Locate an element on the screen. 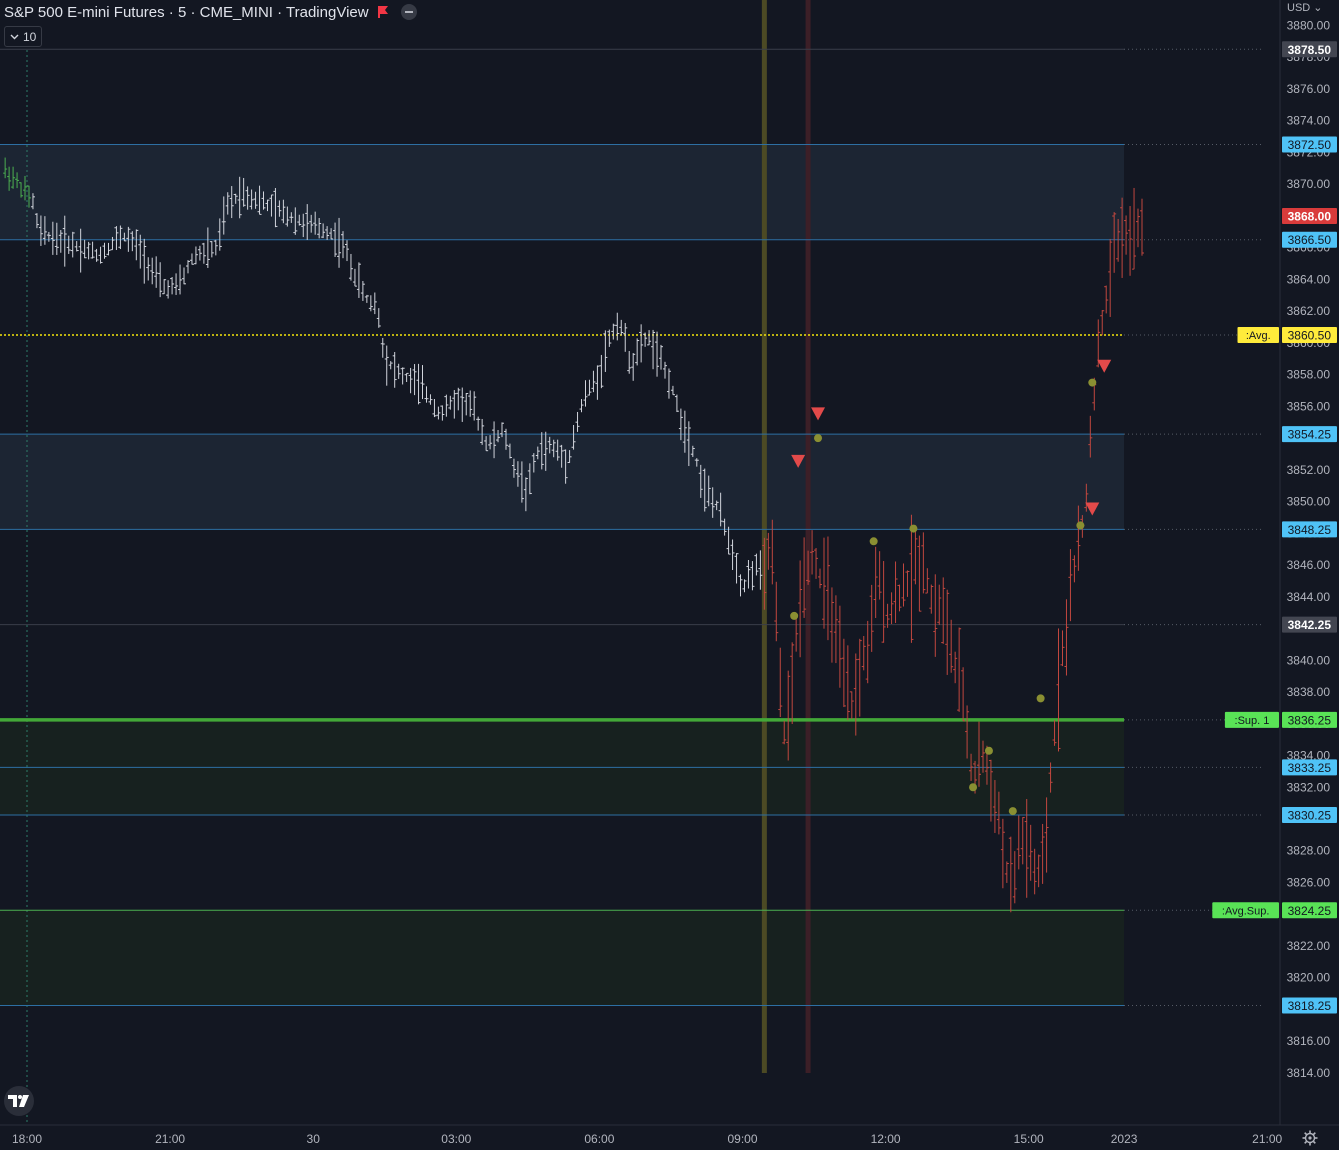 This screenshot has width=1339, height=1150. price-tag-label: :Avg. is located at coordinates (1258, 336).